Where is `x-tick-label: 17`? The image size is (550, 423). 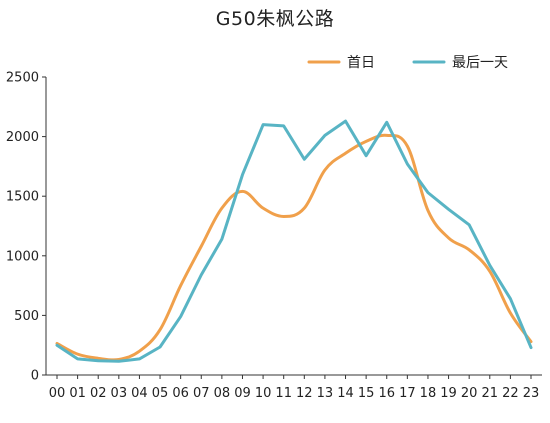 x-tick-label: 17 is located at coordinates (407, 393).